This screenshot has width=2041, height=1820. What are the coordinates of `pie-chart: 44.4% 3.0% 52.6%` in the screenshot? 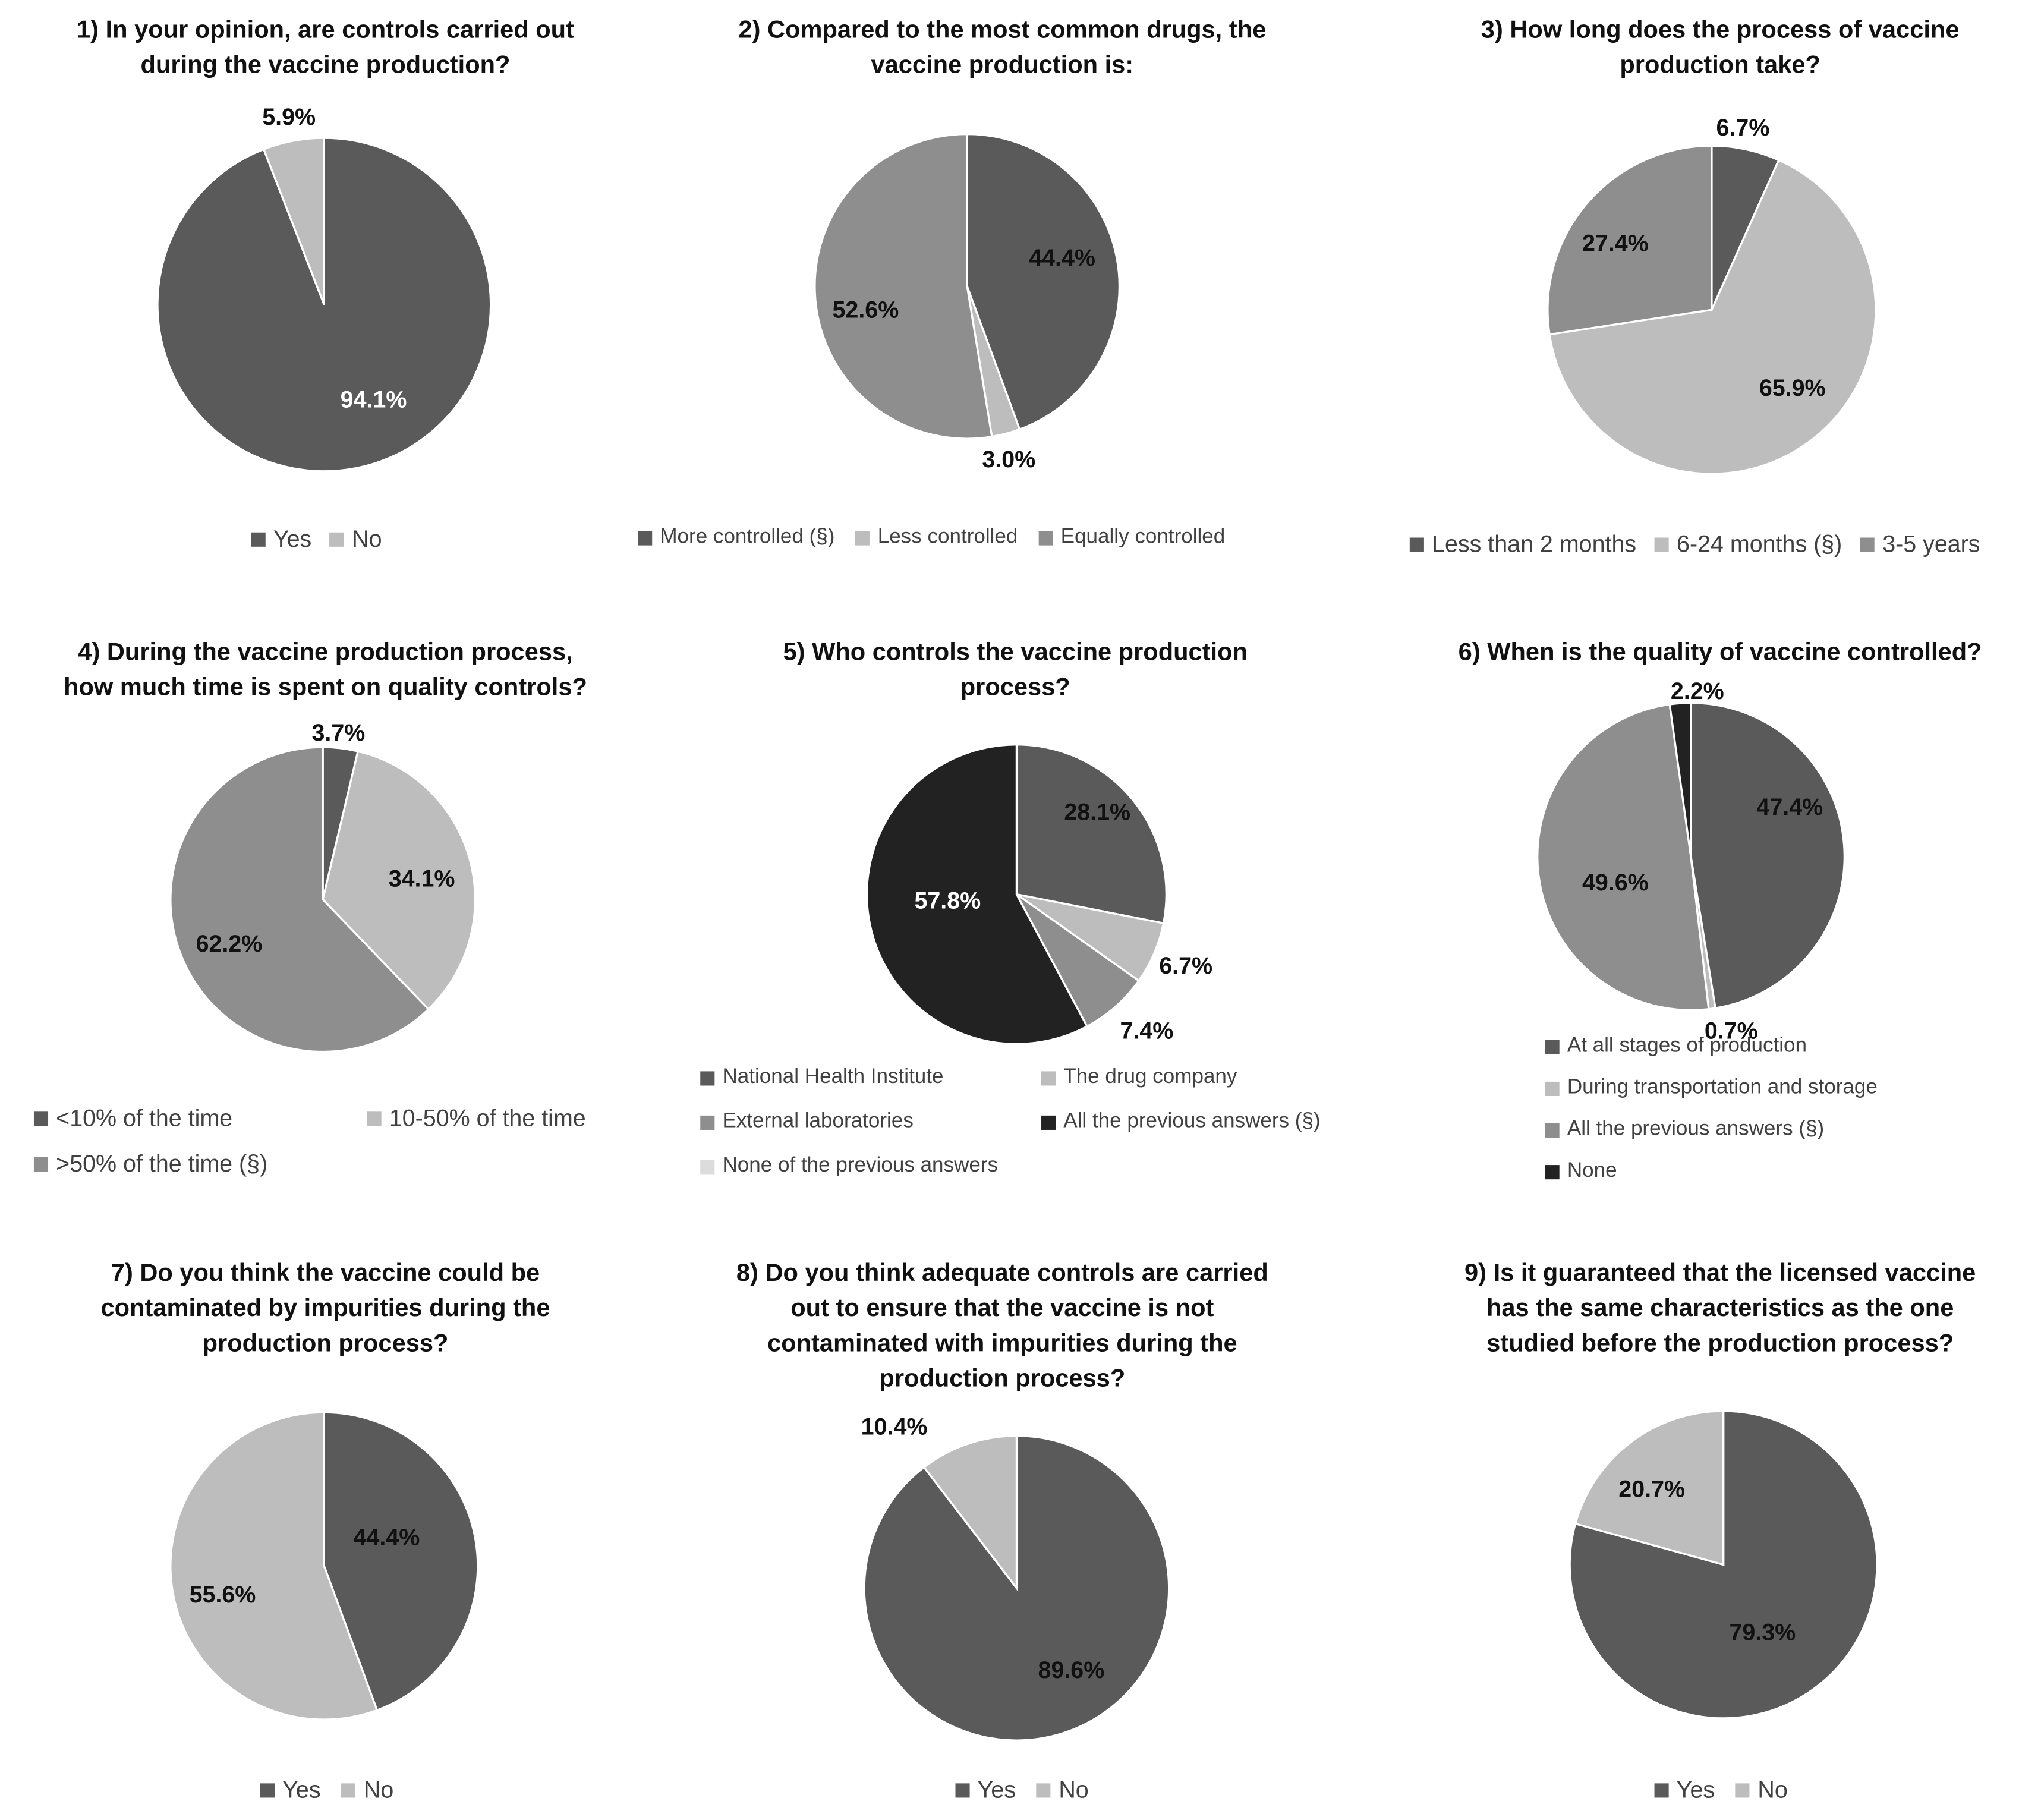 It's located at (967, 303).